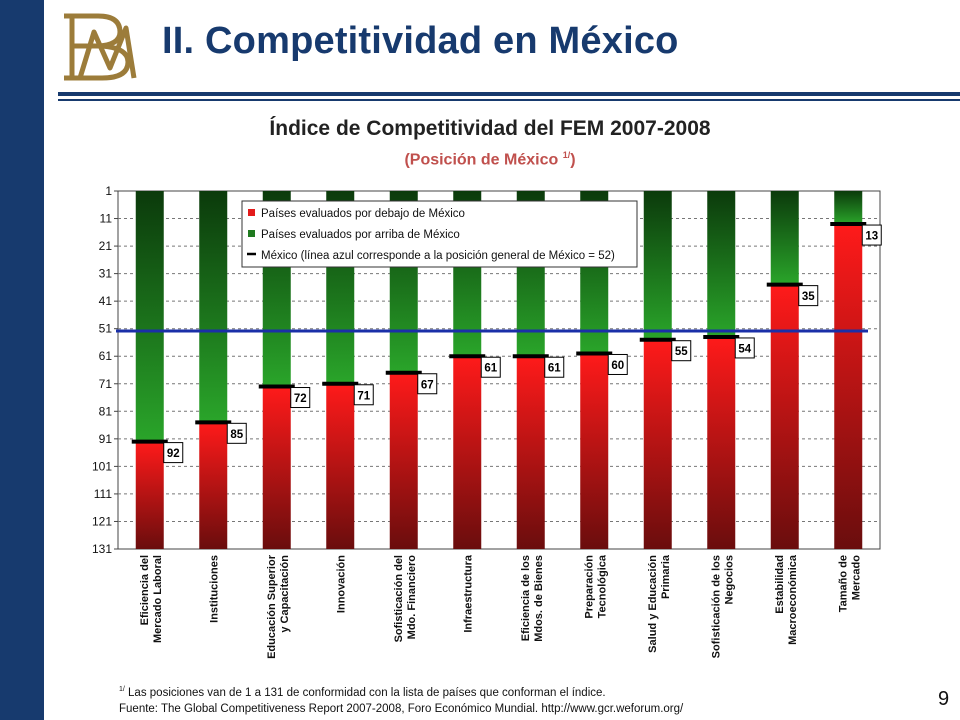 This screenshot has width=960, height=720. I want to click on x-category-label: Tecnológica, so click(602, 586).